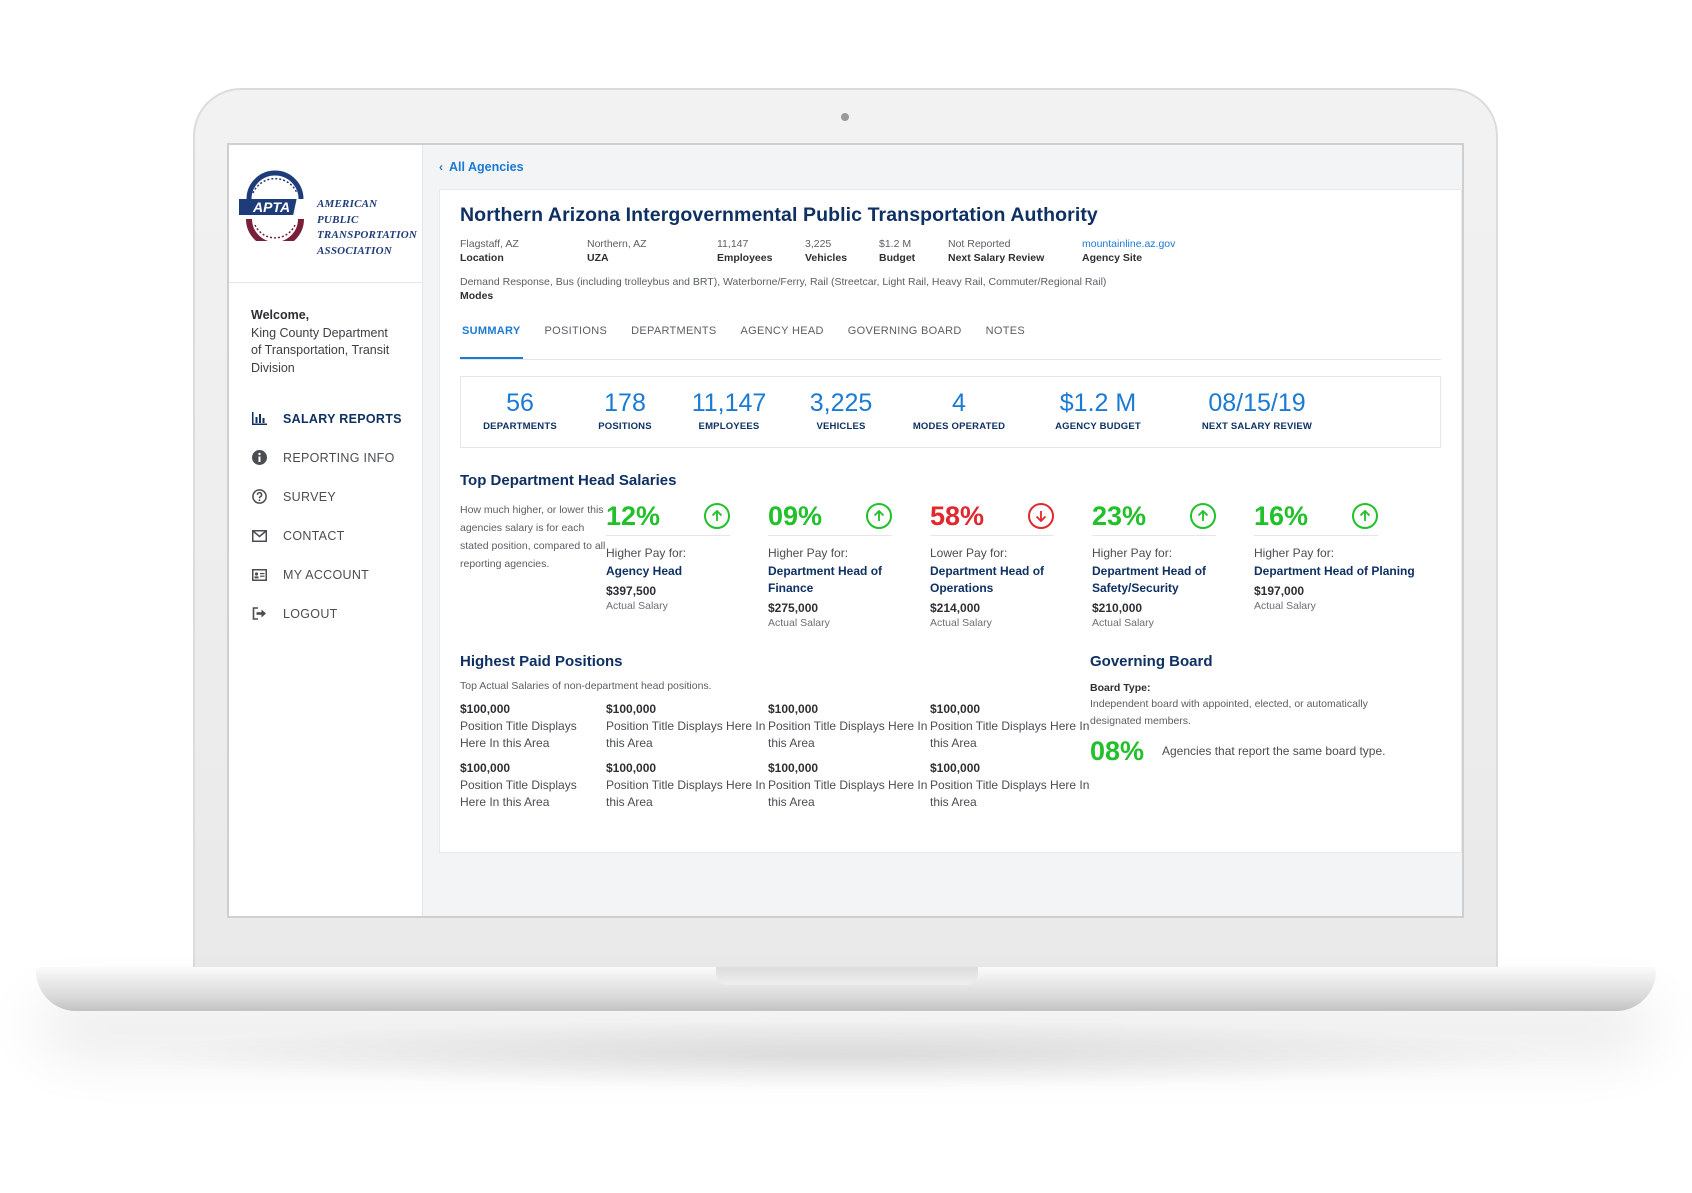  Describe the element at coordinates (541, 661) in the screenshot. I see `section-title: Highest Paid Positions` at that location.